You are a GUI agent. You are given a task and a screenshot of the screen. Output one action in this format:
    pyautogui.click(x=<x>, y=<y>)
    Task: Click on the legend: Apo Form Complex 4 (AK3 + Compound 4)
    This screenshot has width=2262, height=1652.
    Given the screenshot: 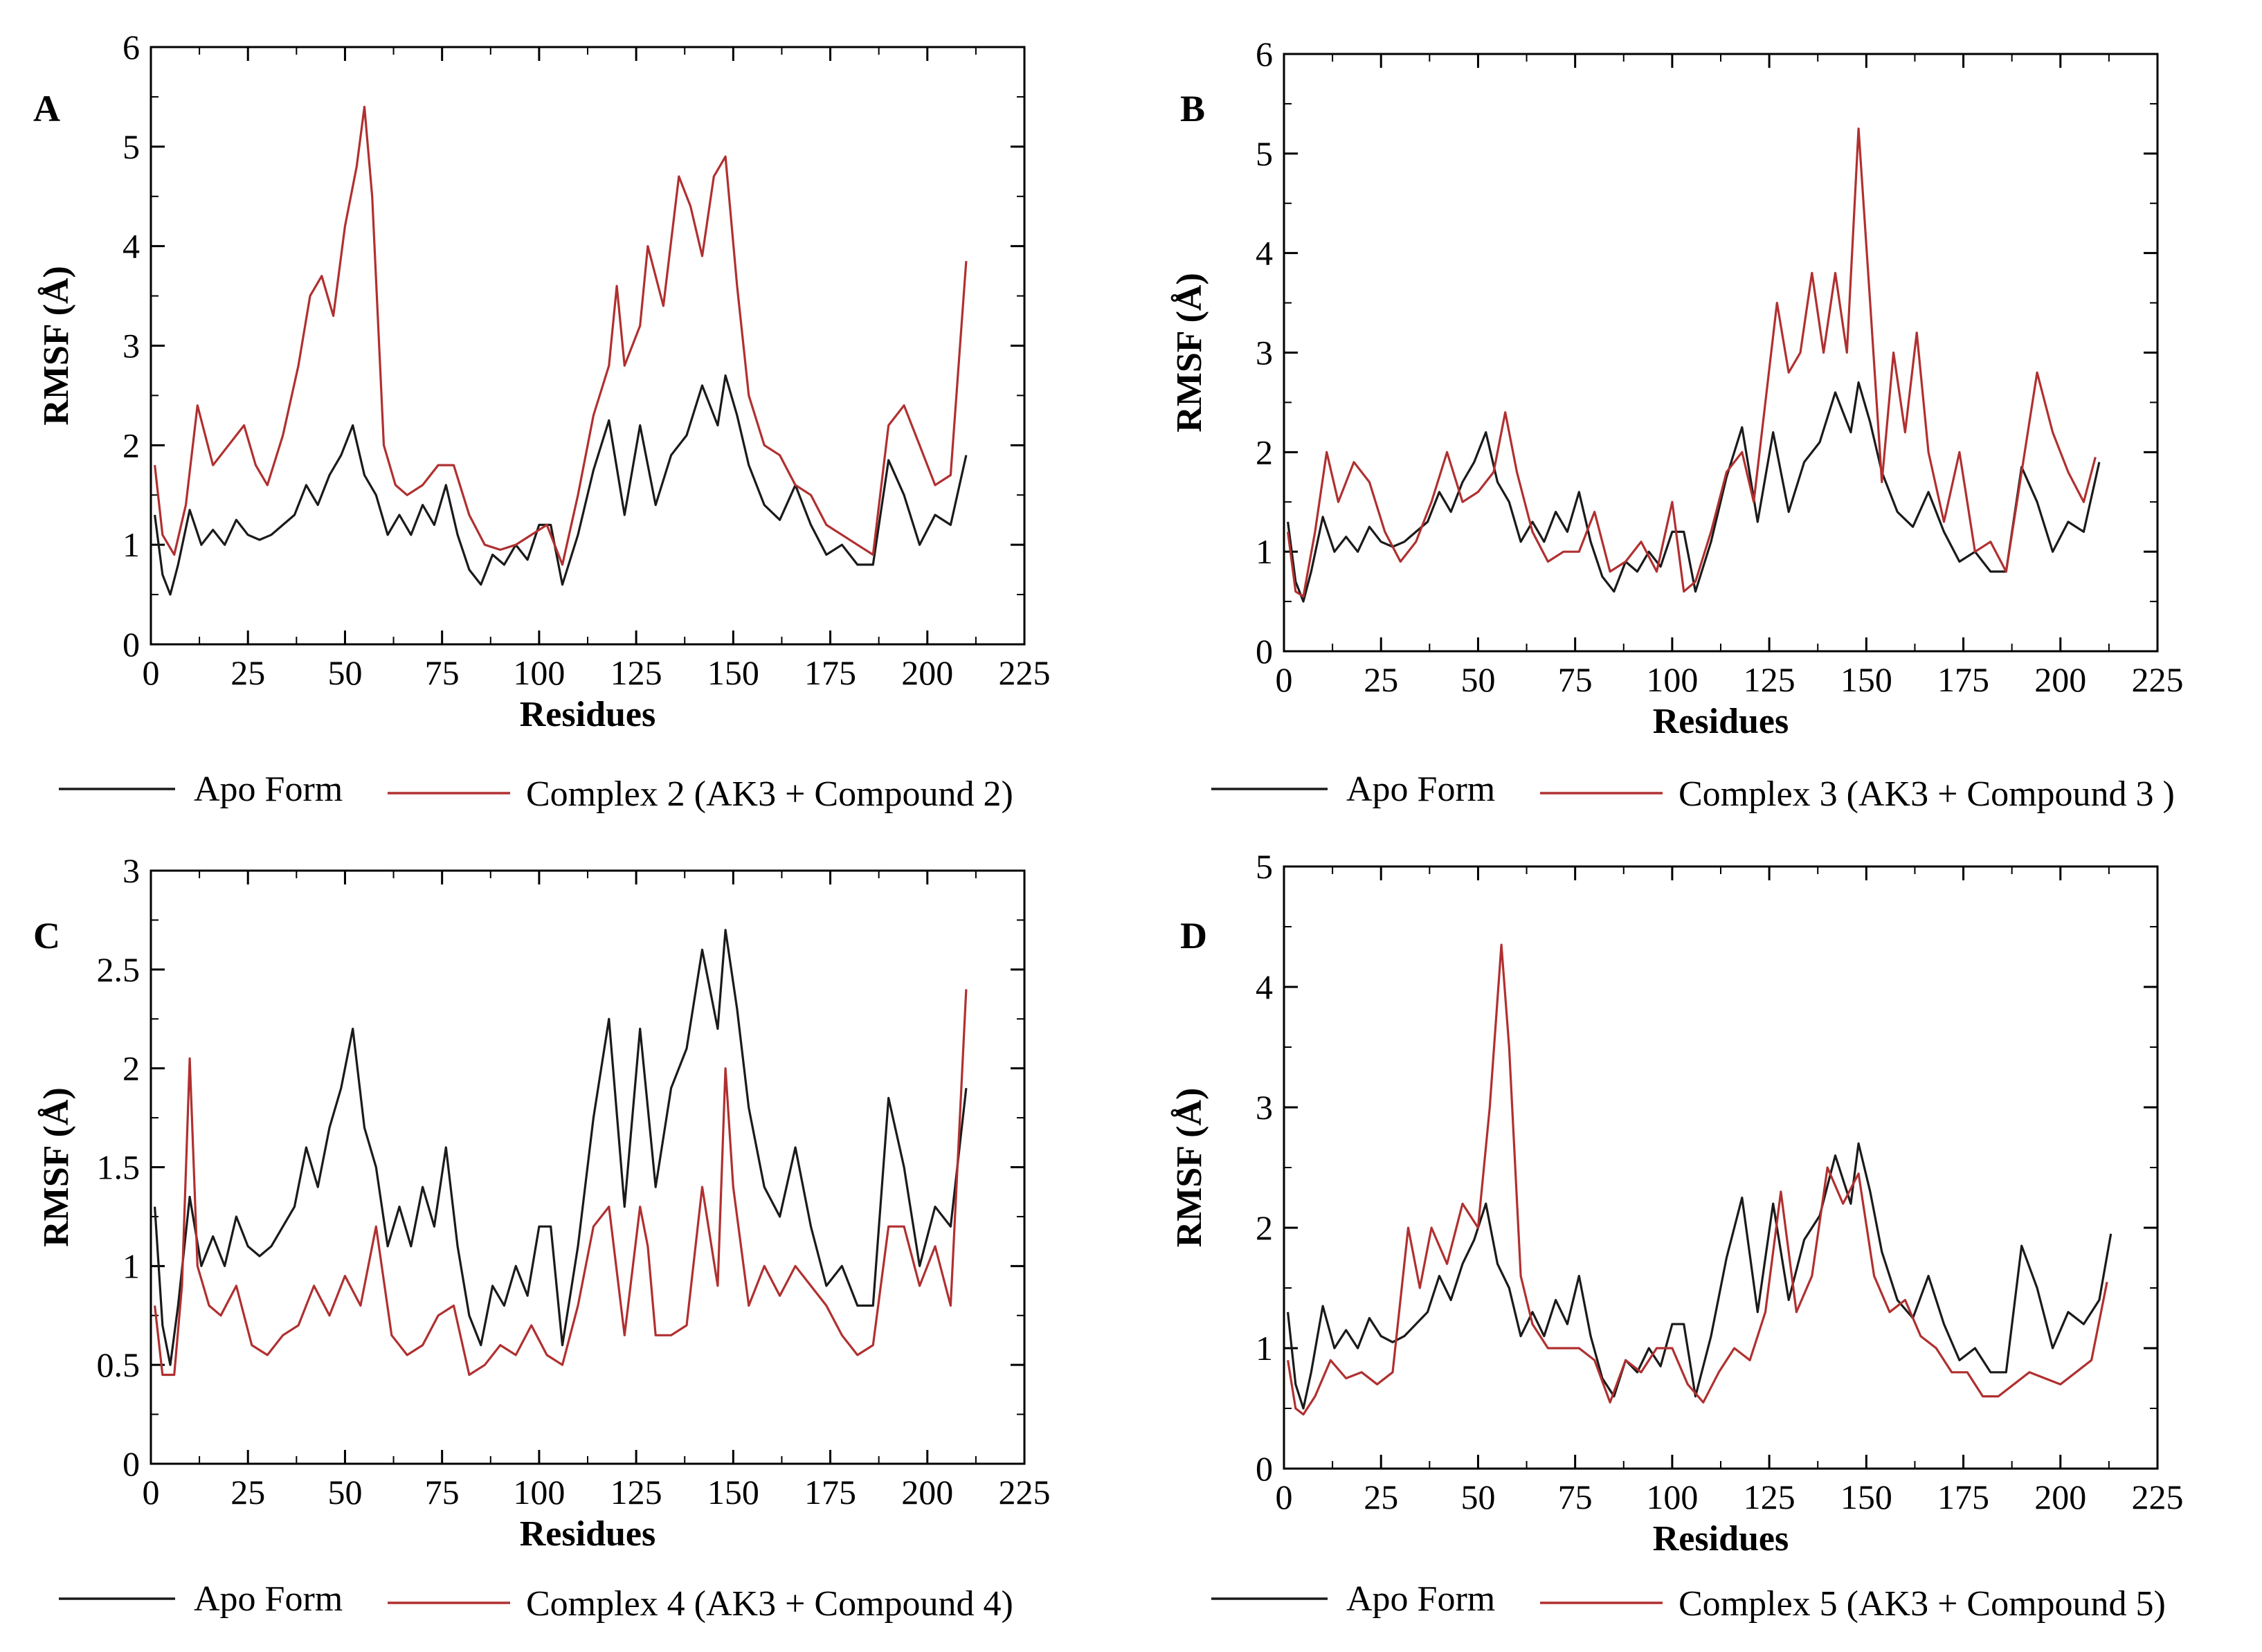 What is the action you would take?
    pyautogui.click(x=536, y=1602)
    